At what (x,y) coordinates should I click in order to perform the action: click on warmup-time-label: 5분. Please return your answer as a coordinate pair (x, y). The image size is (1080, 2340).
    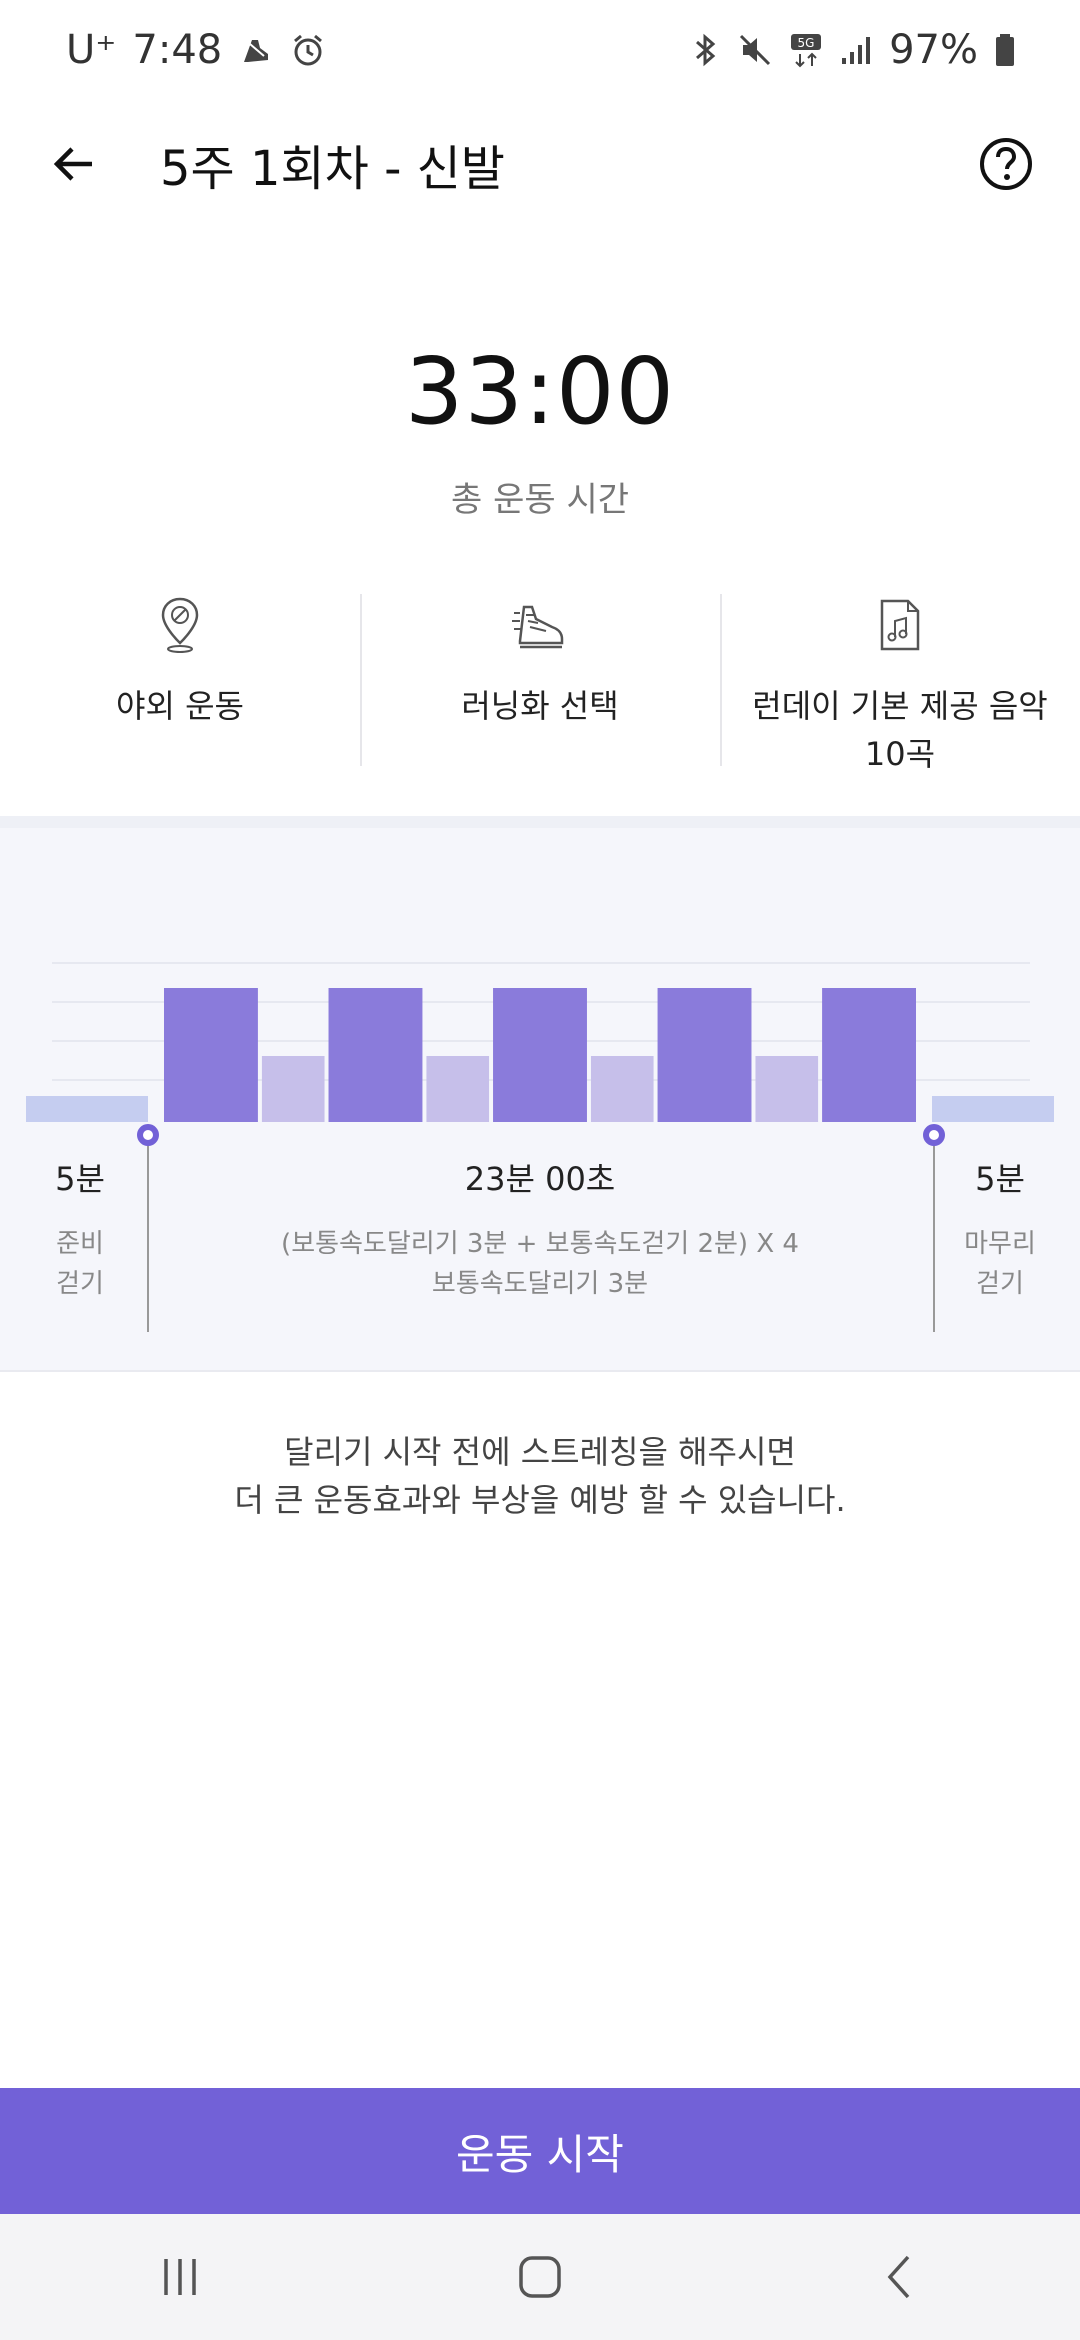
    Looking at the image, I should click on (80, 1179).